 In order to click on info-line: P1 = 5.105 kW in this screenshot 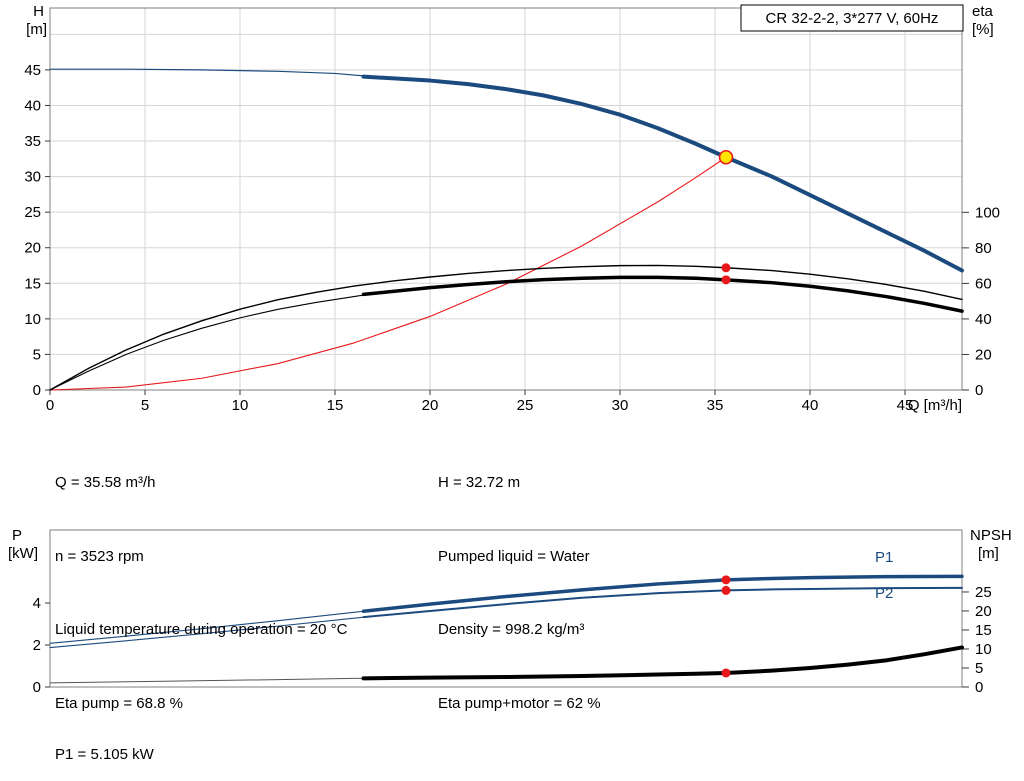, I will do `click(104, 754)`.